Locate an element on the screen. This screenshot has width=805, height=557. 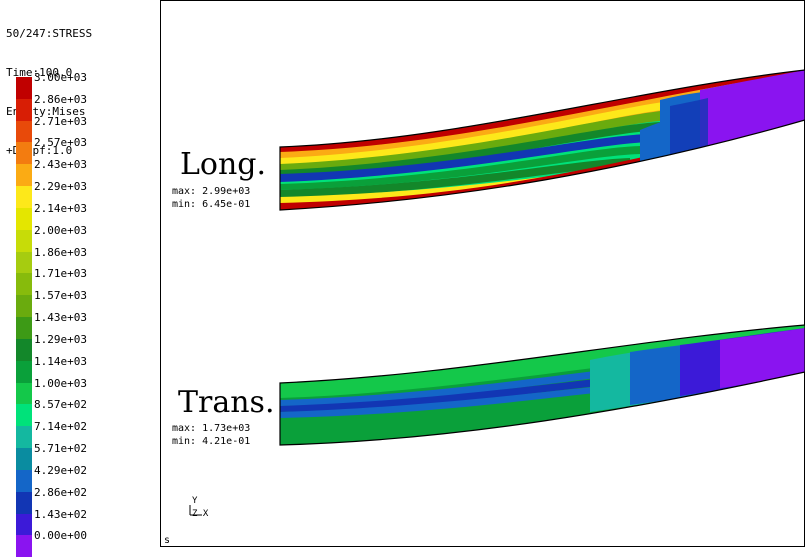
legend-label: 2.43e+03 is located at coordinates (60, 165).